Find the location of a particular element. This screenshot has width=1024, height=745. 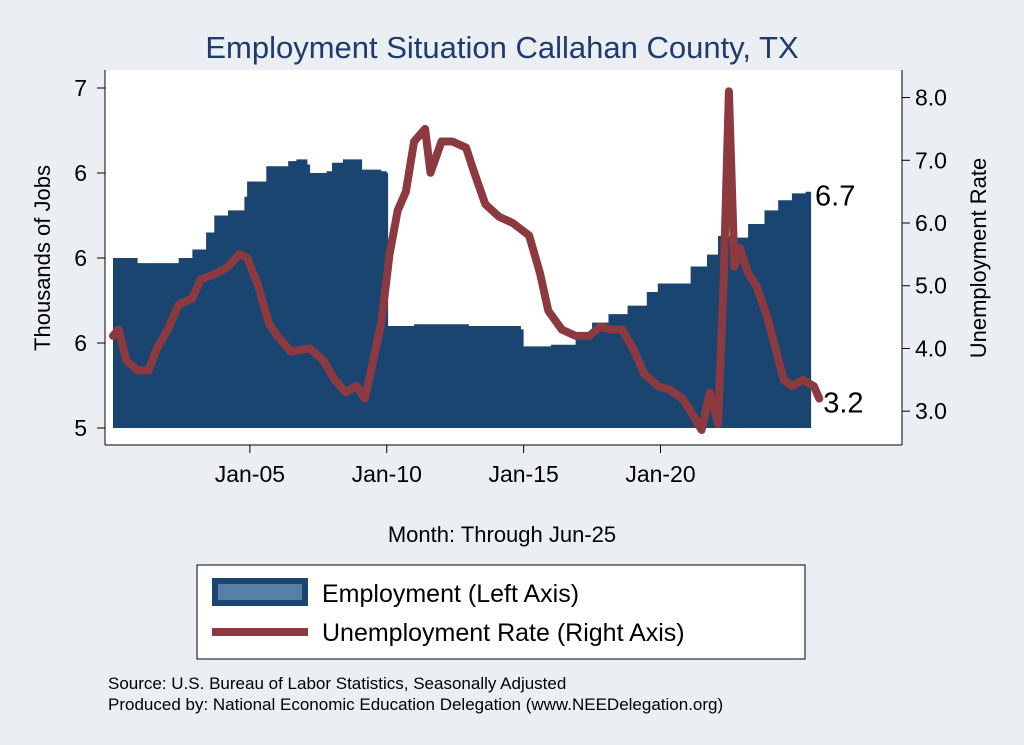

right-tick-label: 6.0 is located at coordinates (931, 223).